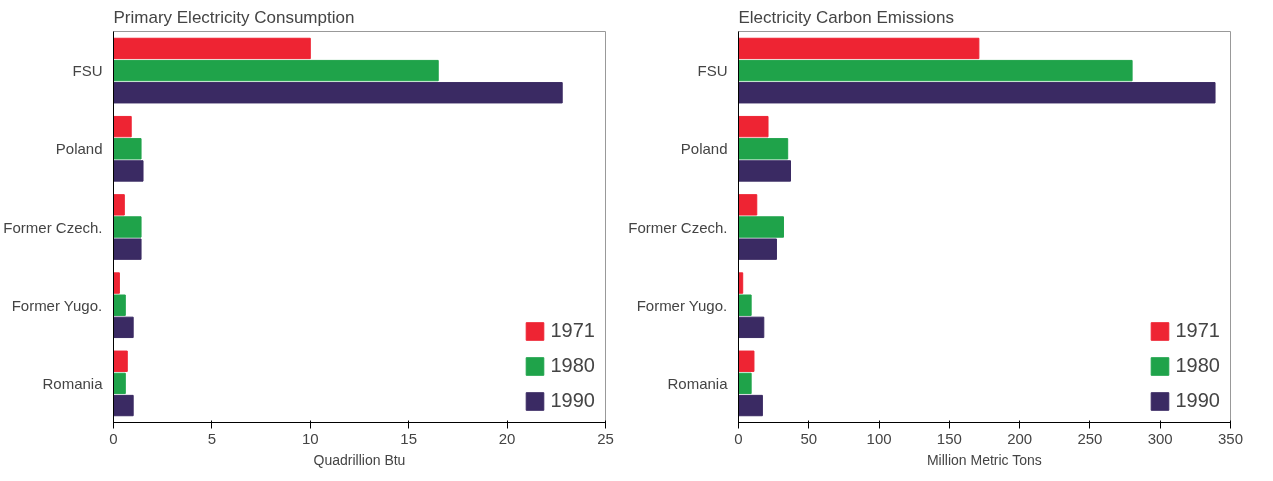 The image size is (1273, 481). Describe the element at coordinates (234, 17) in the screenshot. I see `chart-title: Primary Electricity Consumption` at that location.